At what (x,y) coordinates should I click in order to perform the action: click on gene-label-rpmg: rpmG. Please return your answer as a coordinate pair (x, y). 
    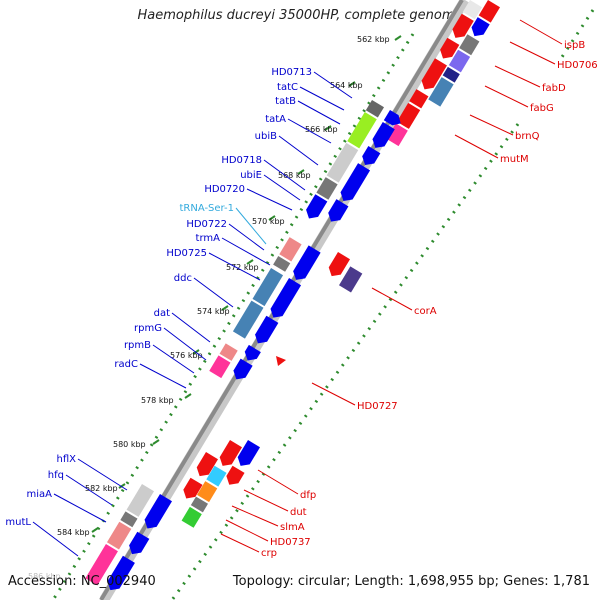
    Looking at the image, I should click on (148, 328).